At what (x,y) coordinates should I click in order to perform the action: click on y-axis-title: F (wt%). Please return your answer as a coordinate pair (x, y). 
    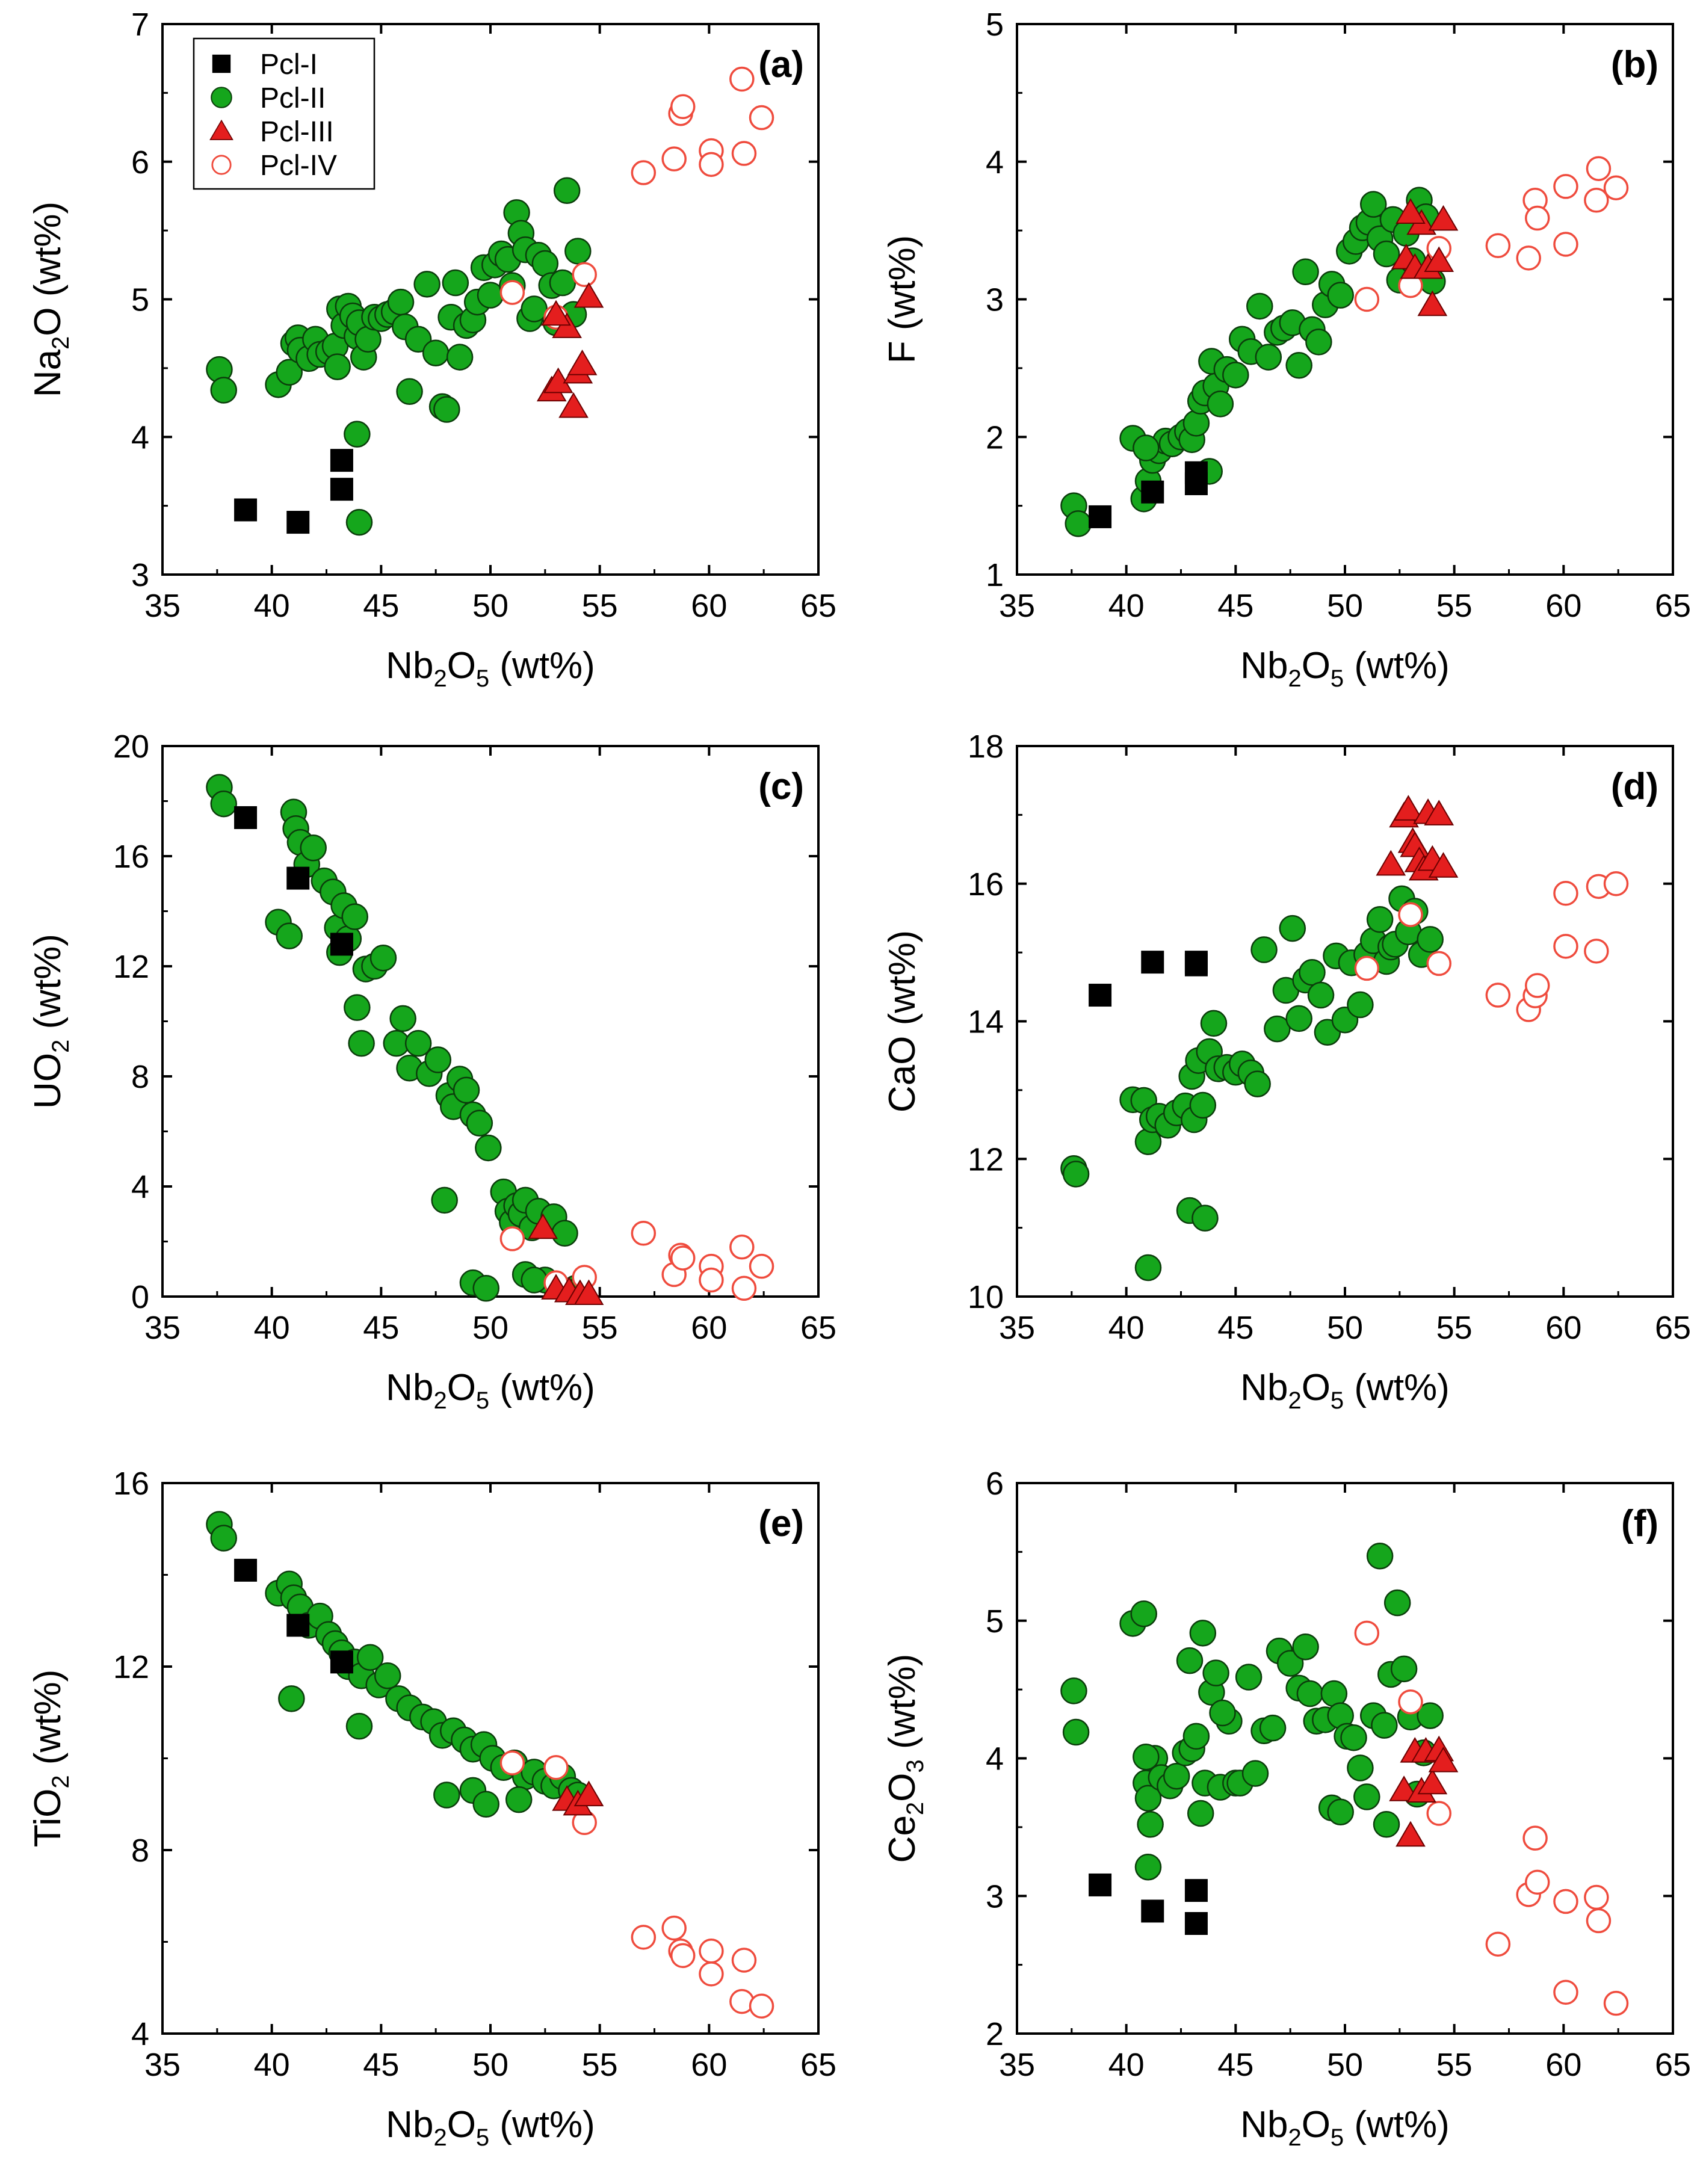
    Looking at the image, I should click on (902, 300).